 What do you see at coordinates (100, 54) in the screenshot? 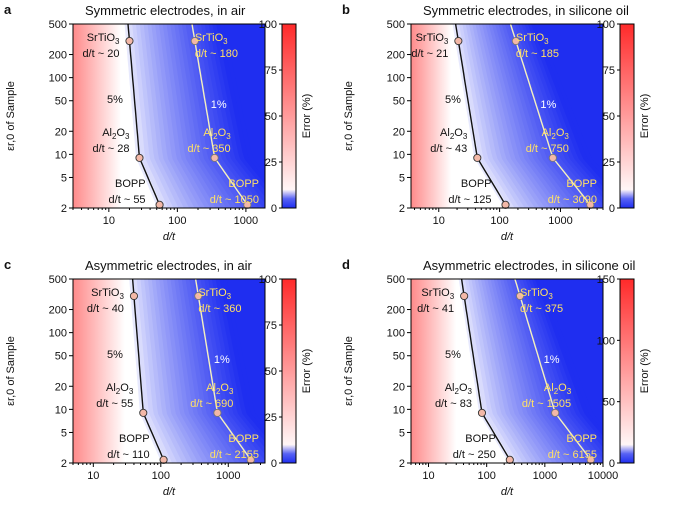
I see `label-5pct-ratio: d/t ~ 20` at bounding box center [100, 54].